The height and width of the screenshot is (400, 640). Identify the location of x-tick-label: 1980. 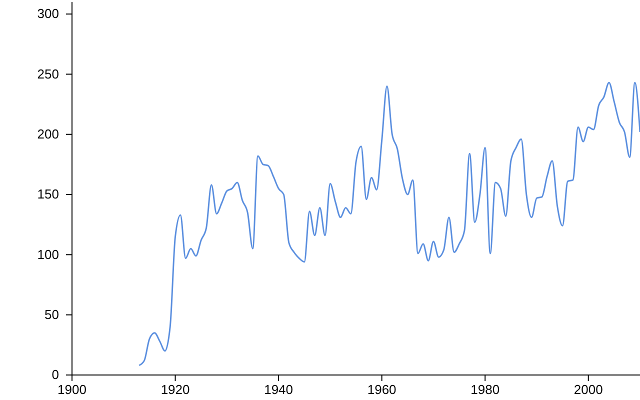
(485, 389).